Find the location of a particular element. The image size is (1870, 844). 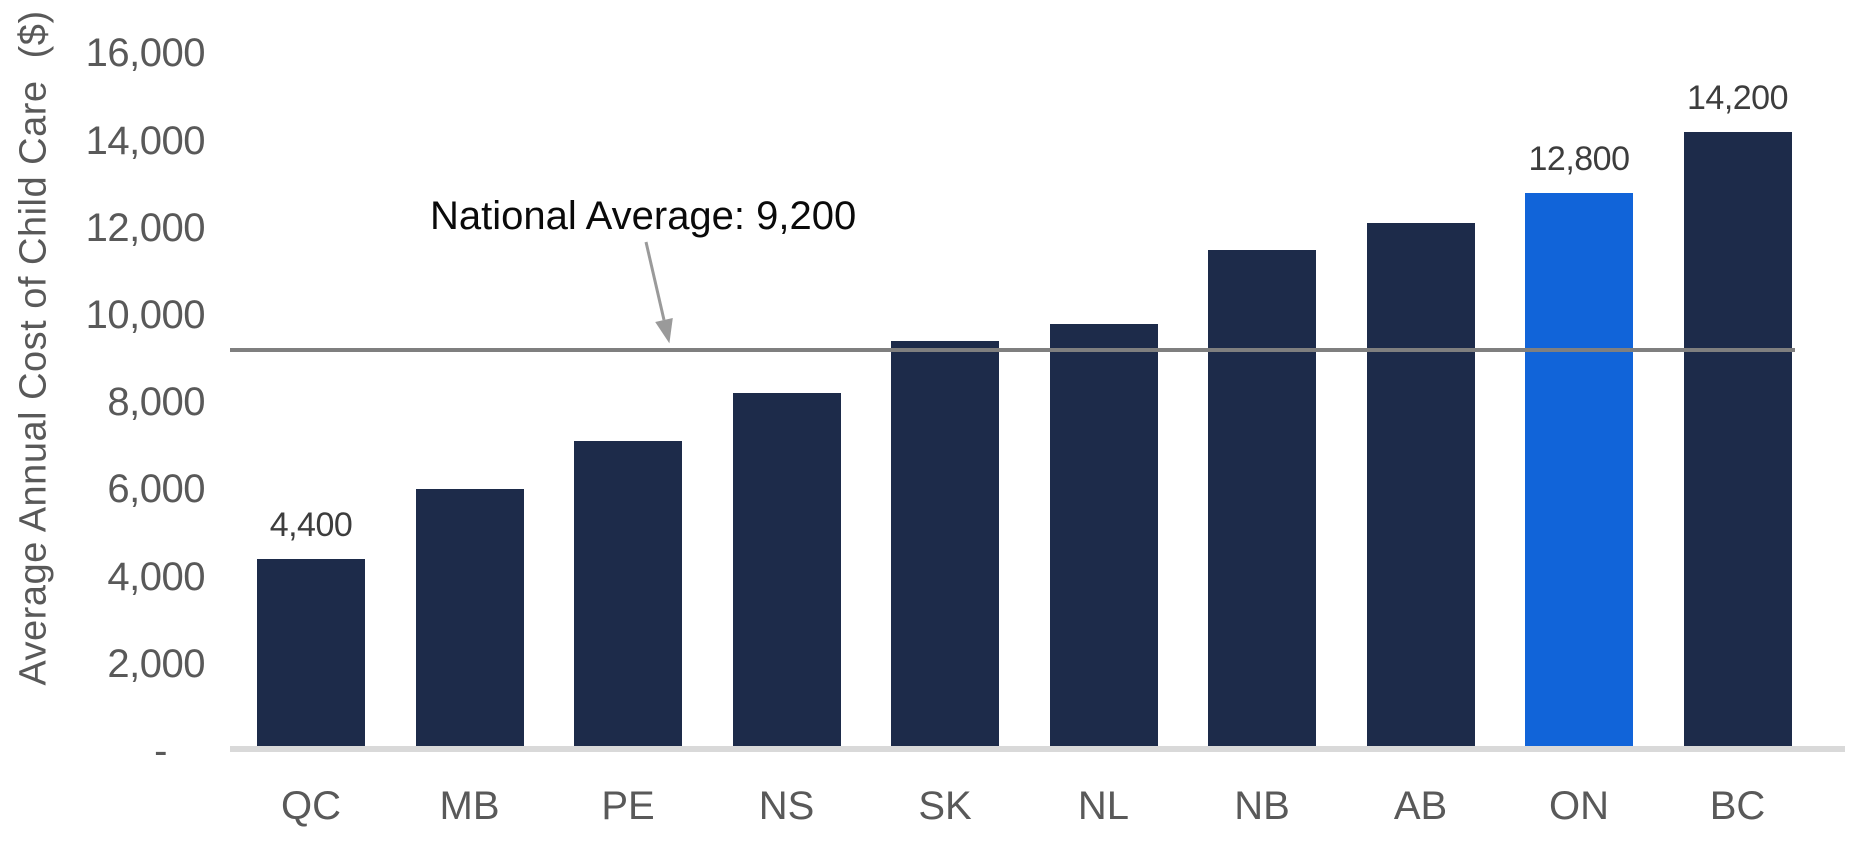

bar-value-label-qc: 4,400 is located at coordinates (311, 525).